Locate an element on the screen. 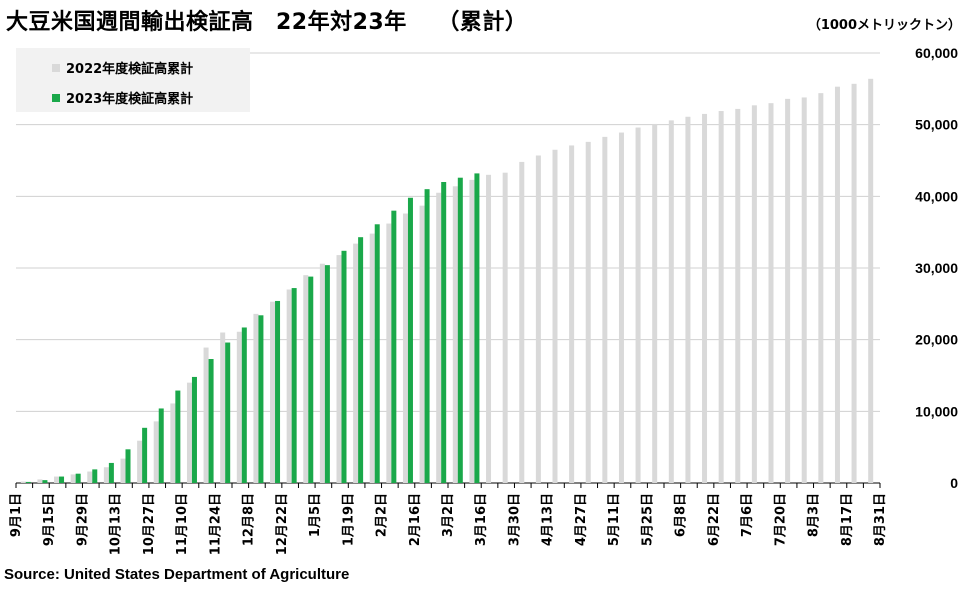  x-tick-label: 6月22日 is located at coordinates (714, 519).